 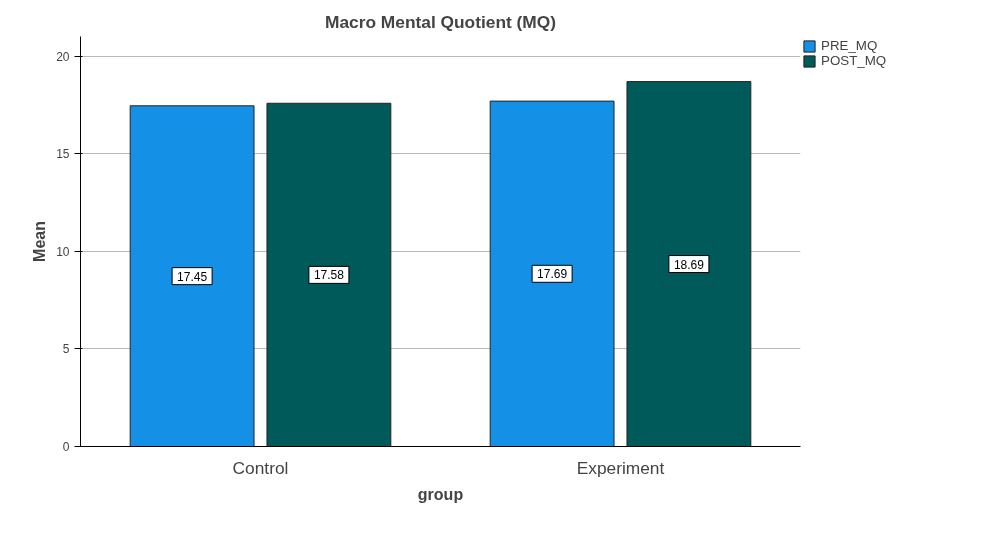 I want to click on x-axis-title: group, so click(x=440, y=494).